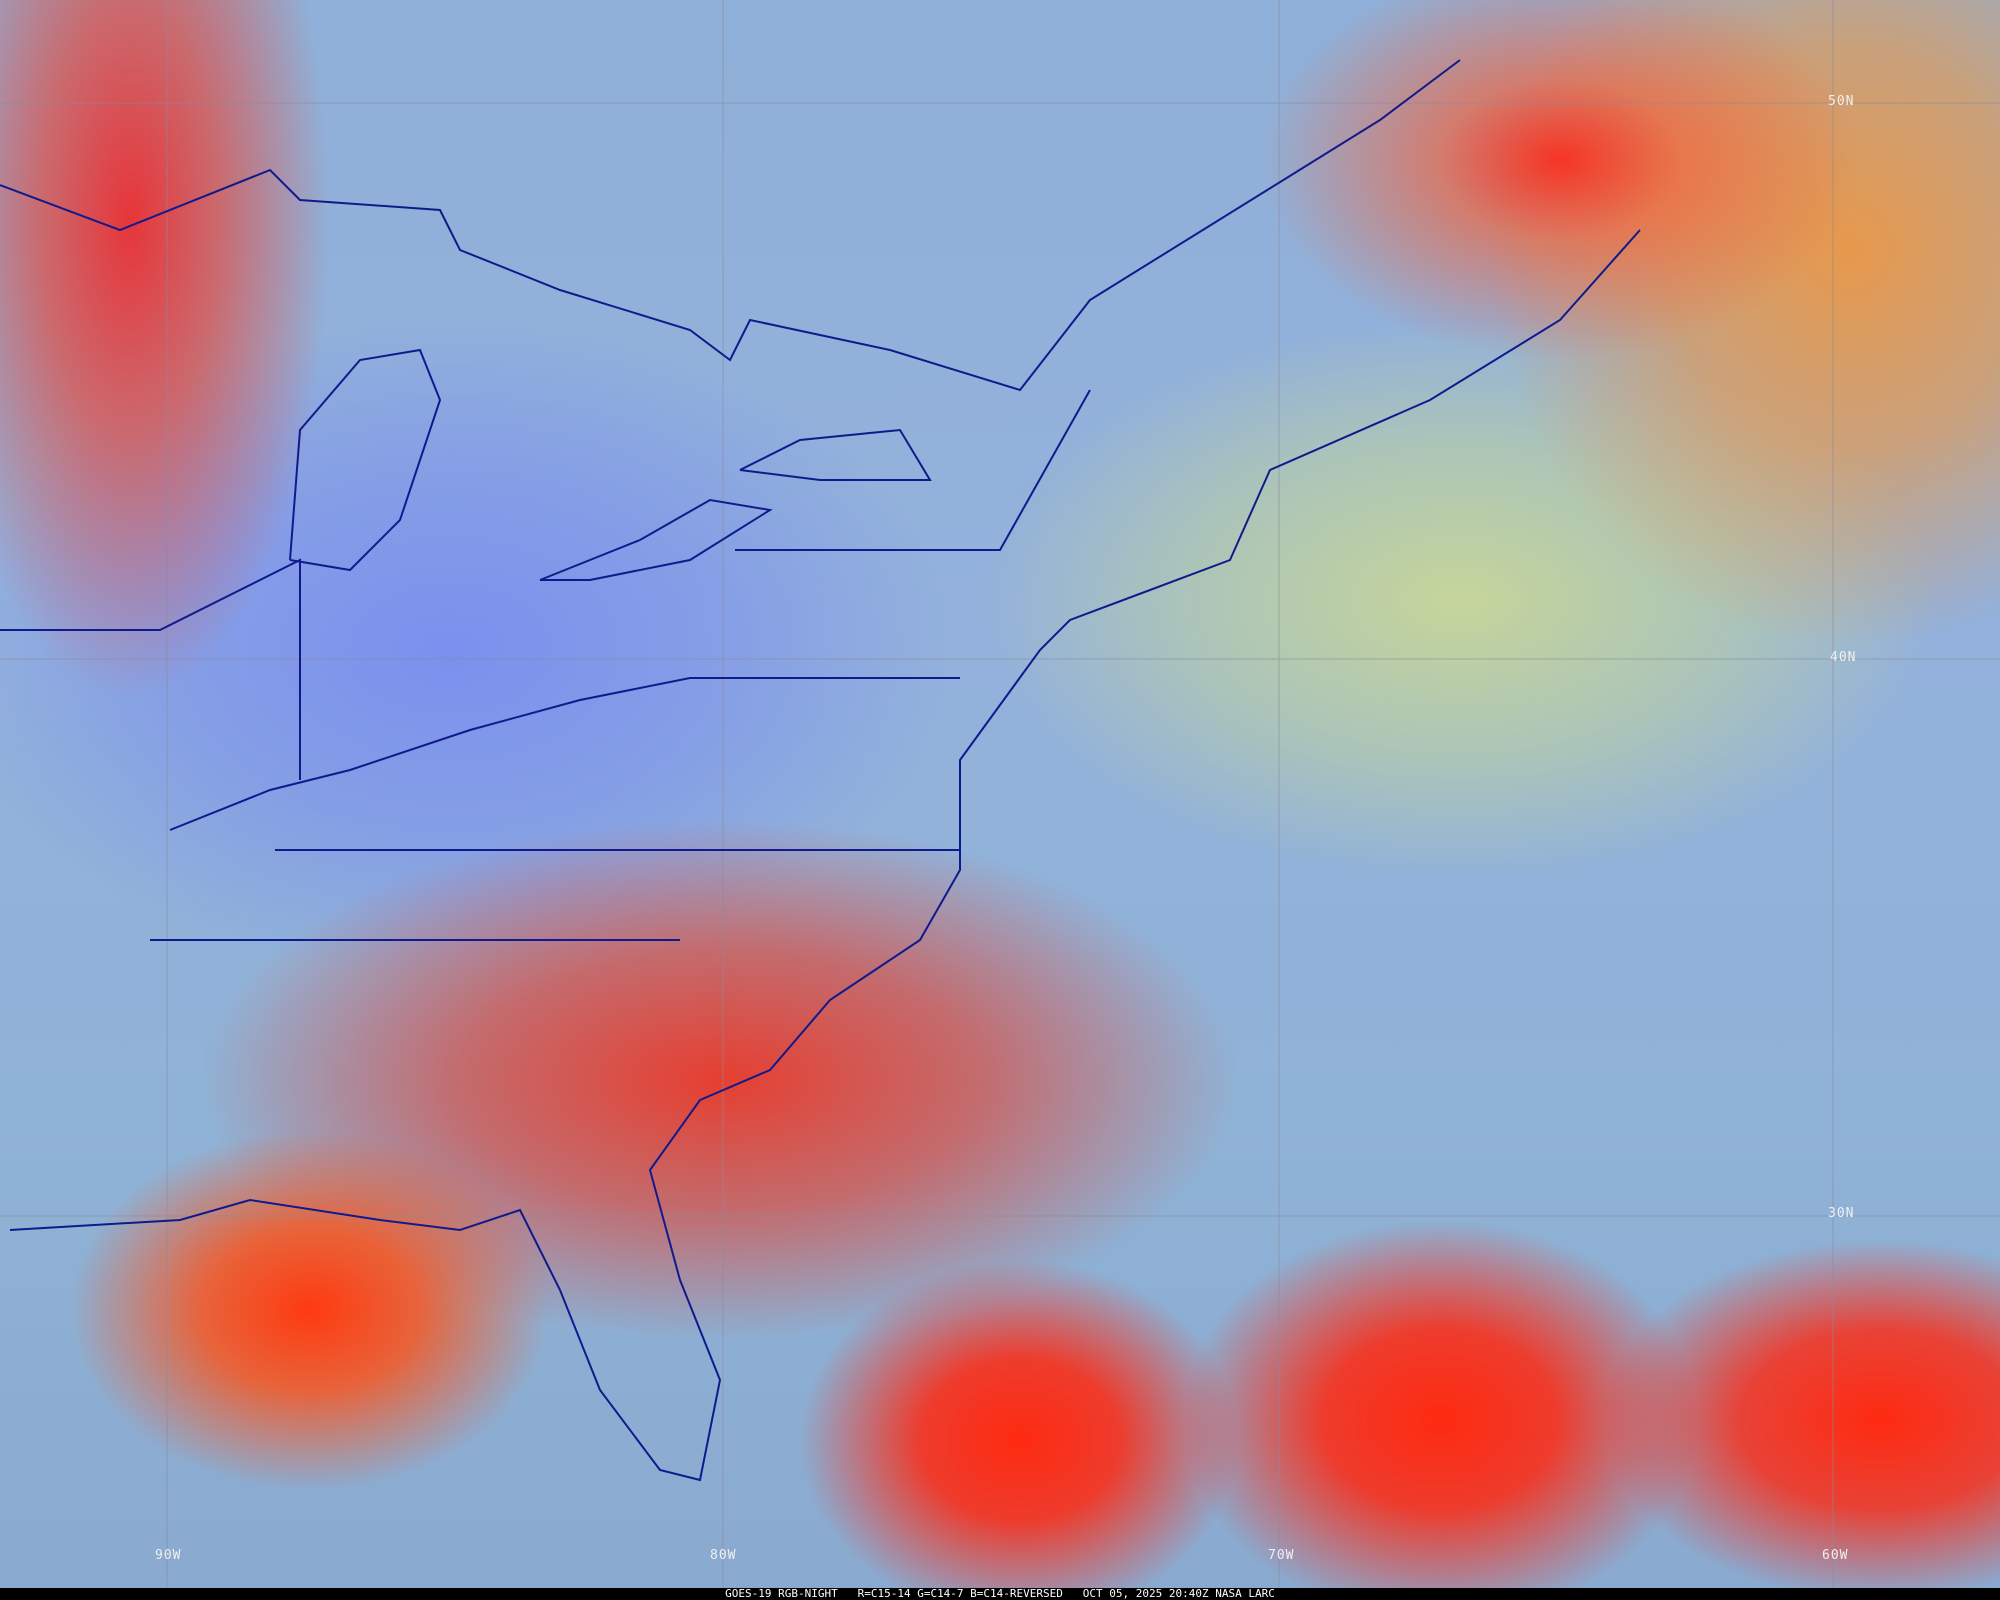  What do you see at coordinates (150, 669) in the screenshot?
I see `state-line-west` at bounding box center [150, 669].